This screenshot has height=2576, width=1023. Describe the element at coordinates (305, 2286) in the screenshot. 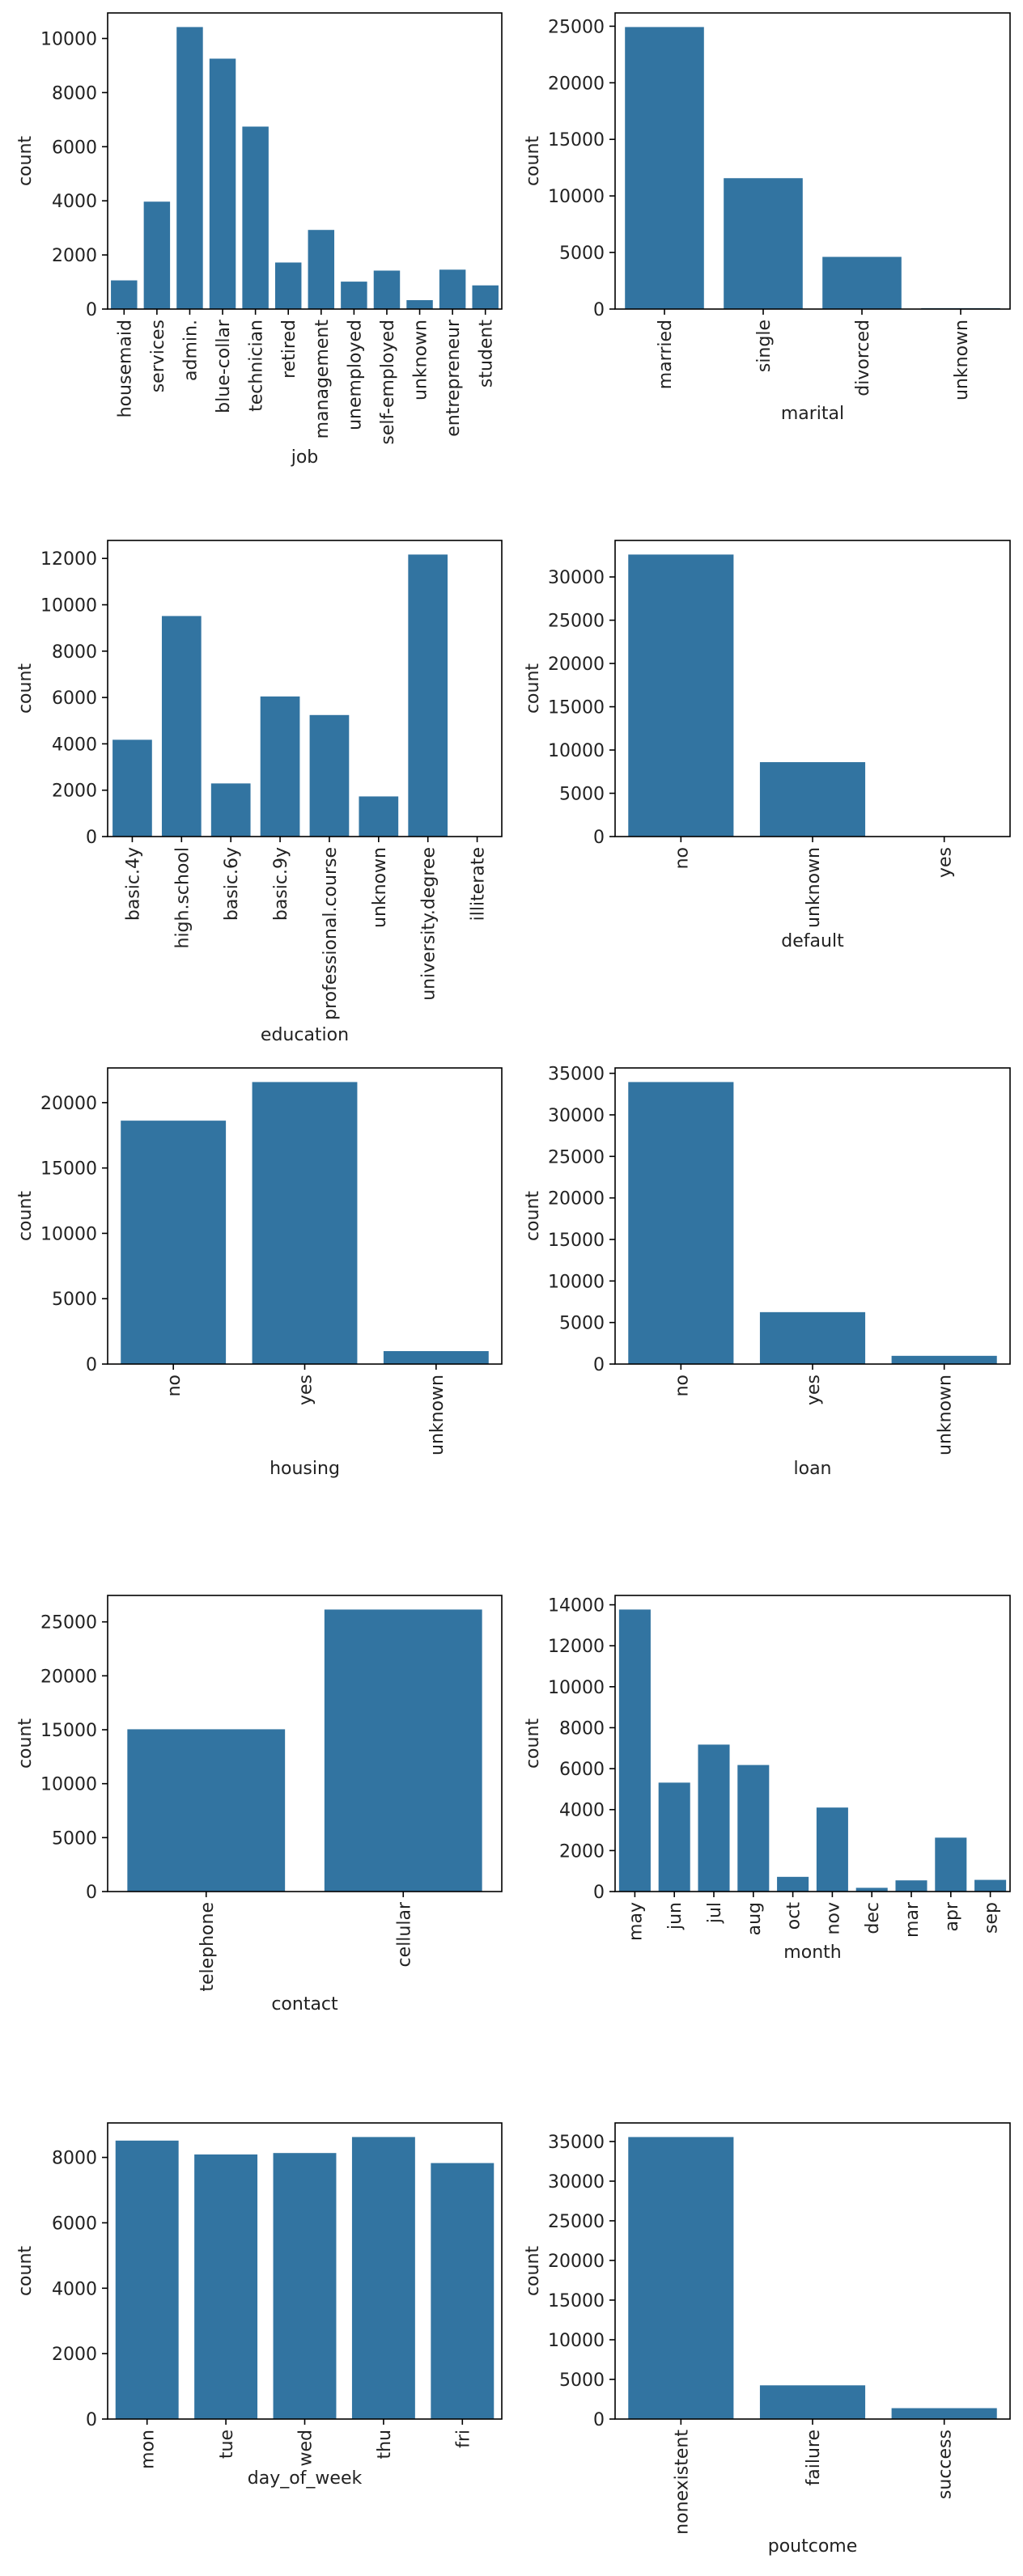

I see `bar-day-of-week-wed` at that location.